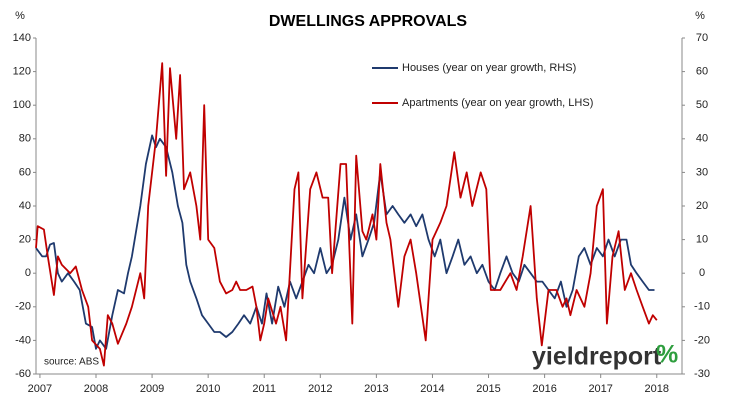 The width and height of the screenshot is (730, 400). What do you see at coordinates (264, 389) in the screenshot?
I see `x-tick-label: 2011` at bounding box center [264, 389].